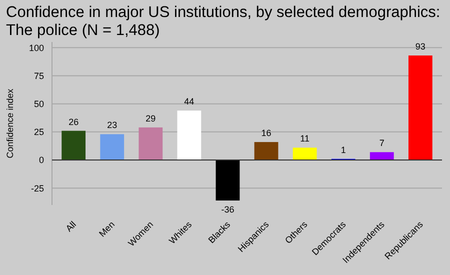 The image size is (450, 275). What do you see at coordinates (36, 47) in the screenshot?
I see `y-tick-label: 100` at bounding box center [36, 47].